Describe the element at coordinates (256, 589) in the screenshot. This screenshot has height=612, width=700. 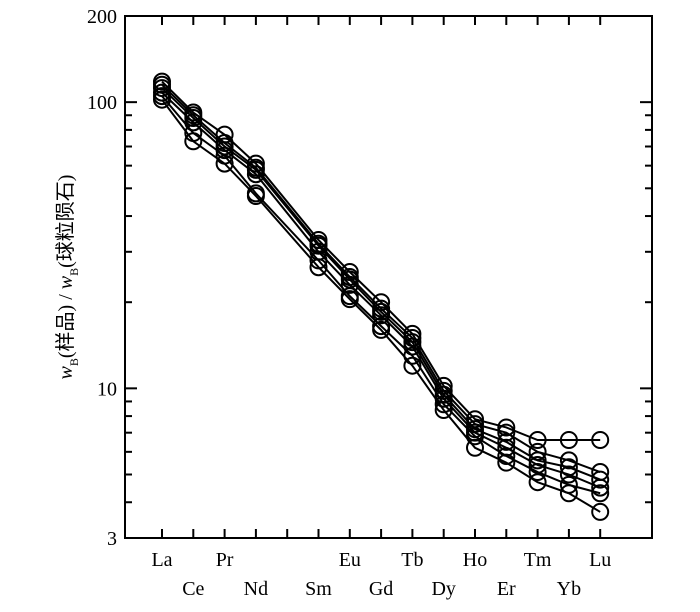
I see `x-tick-label: Nd` at that location.